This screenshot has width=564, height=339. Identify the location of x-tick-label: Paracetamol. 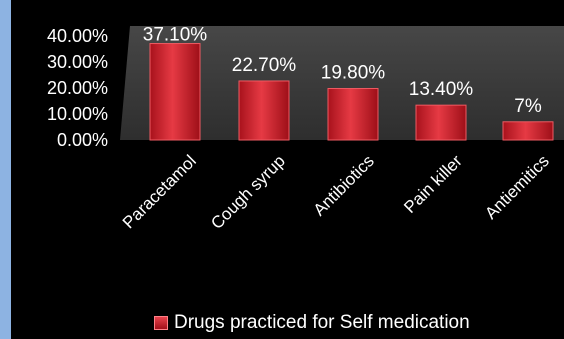
(159, 191).